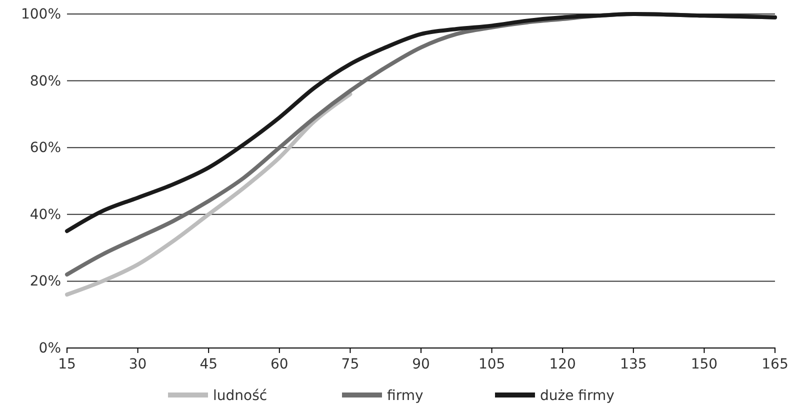 The width and height of the screenshot is (792, 419). Describe the element at coordinates (45, 148) in the screenshot. I see `y-tick-label: 60%` at that location.